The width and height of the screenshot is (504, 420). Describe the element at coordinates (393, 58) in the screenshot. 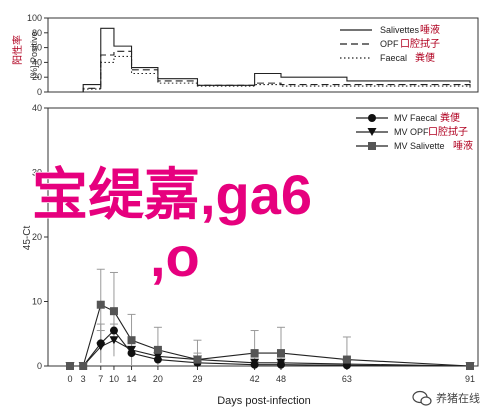

I see `top-legend-label: Faecal` at that location.